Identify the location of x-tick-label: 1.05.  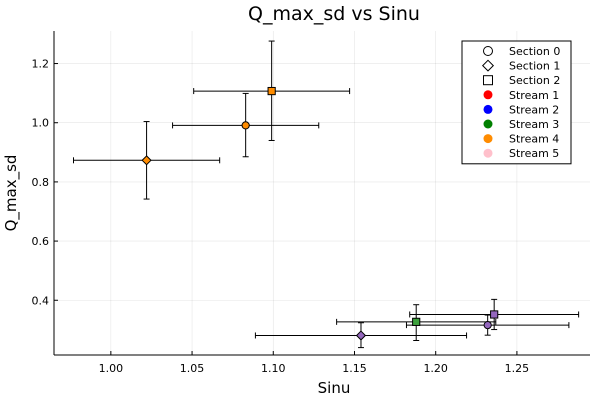
(192, 368).